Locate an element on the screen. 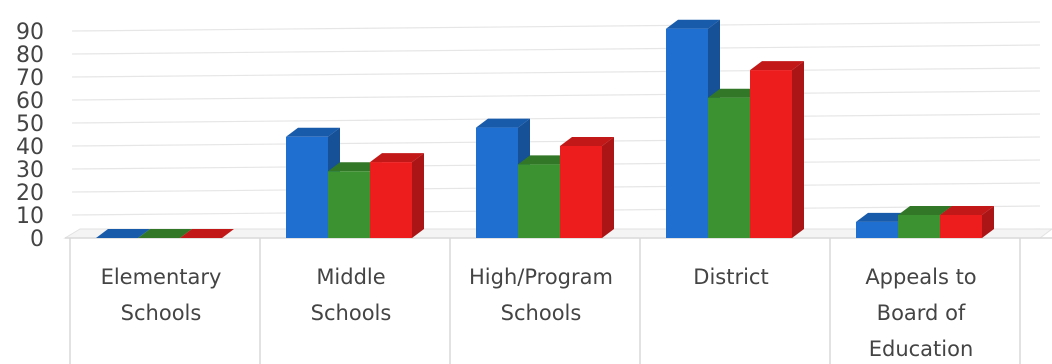 The width and height of the screenshot is (1052, 364). y-tick-label: 90 is located at coordinates (30, 32).